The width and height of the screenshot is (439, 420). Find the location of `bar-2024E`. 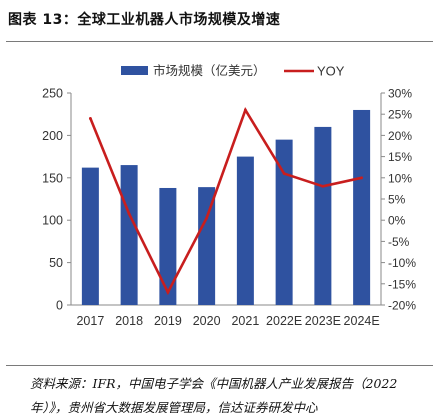

bar-2024E is located at coordinates (362, 207).